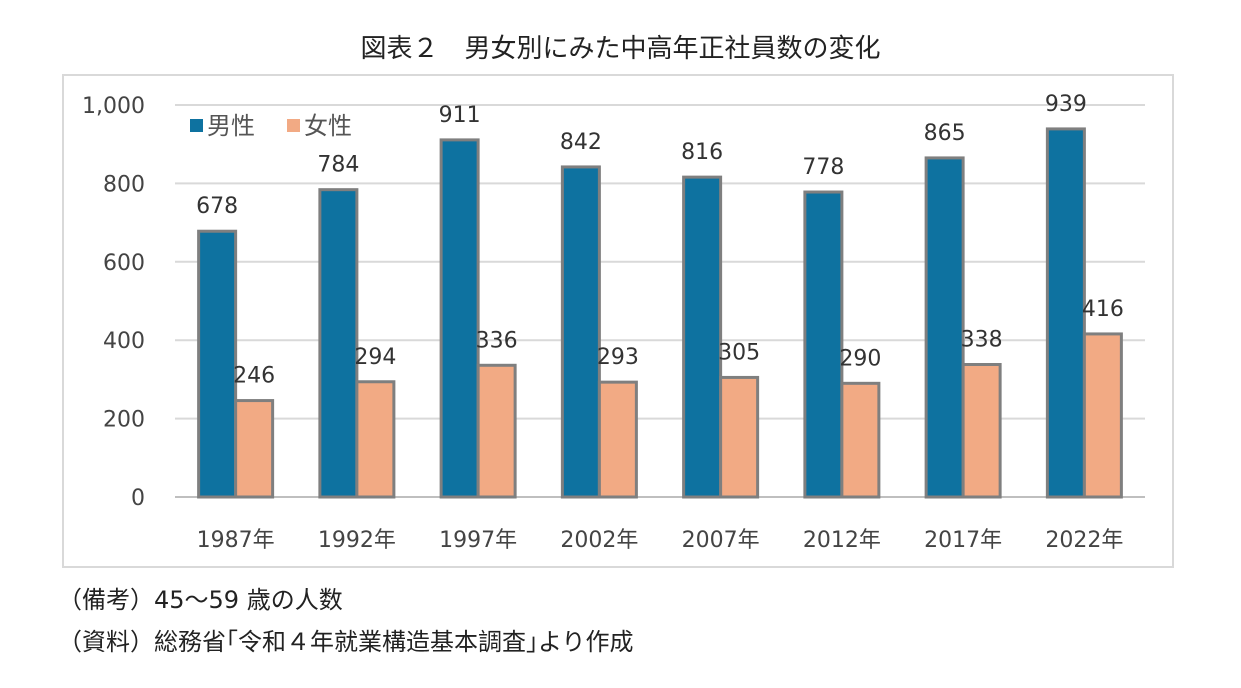 The height and width of the screenshot is (688, 1241). Describe the element at coordinates (124, 184) in the screenshot. I see `y-tick-label: 800` at that location.